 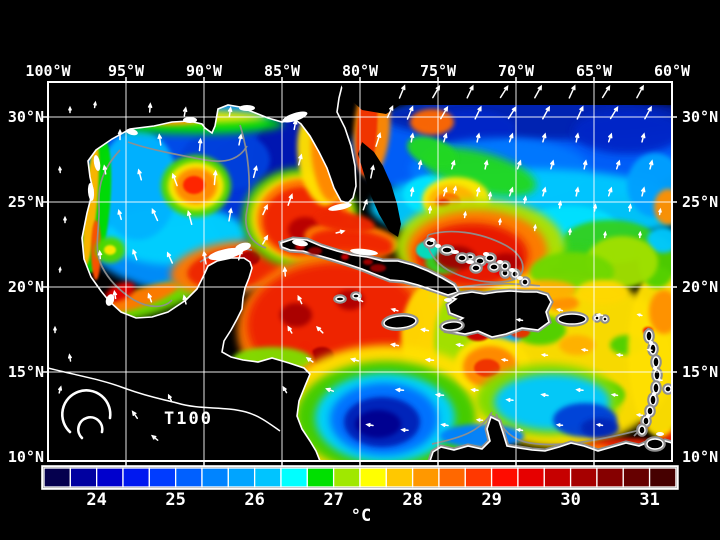 What do you see at coordinates (649, 500) in the screenshot?
I see `colorbar-tick-label: 31` at bounding box center [649, 500].